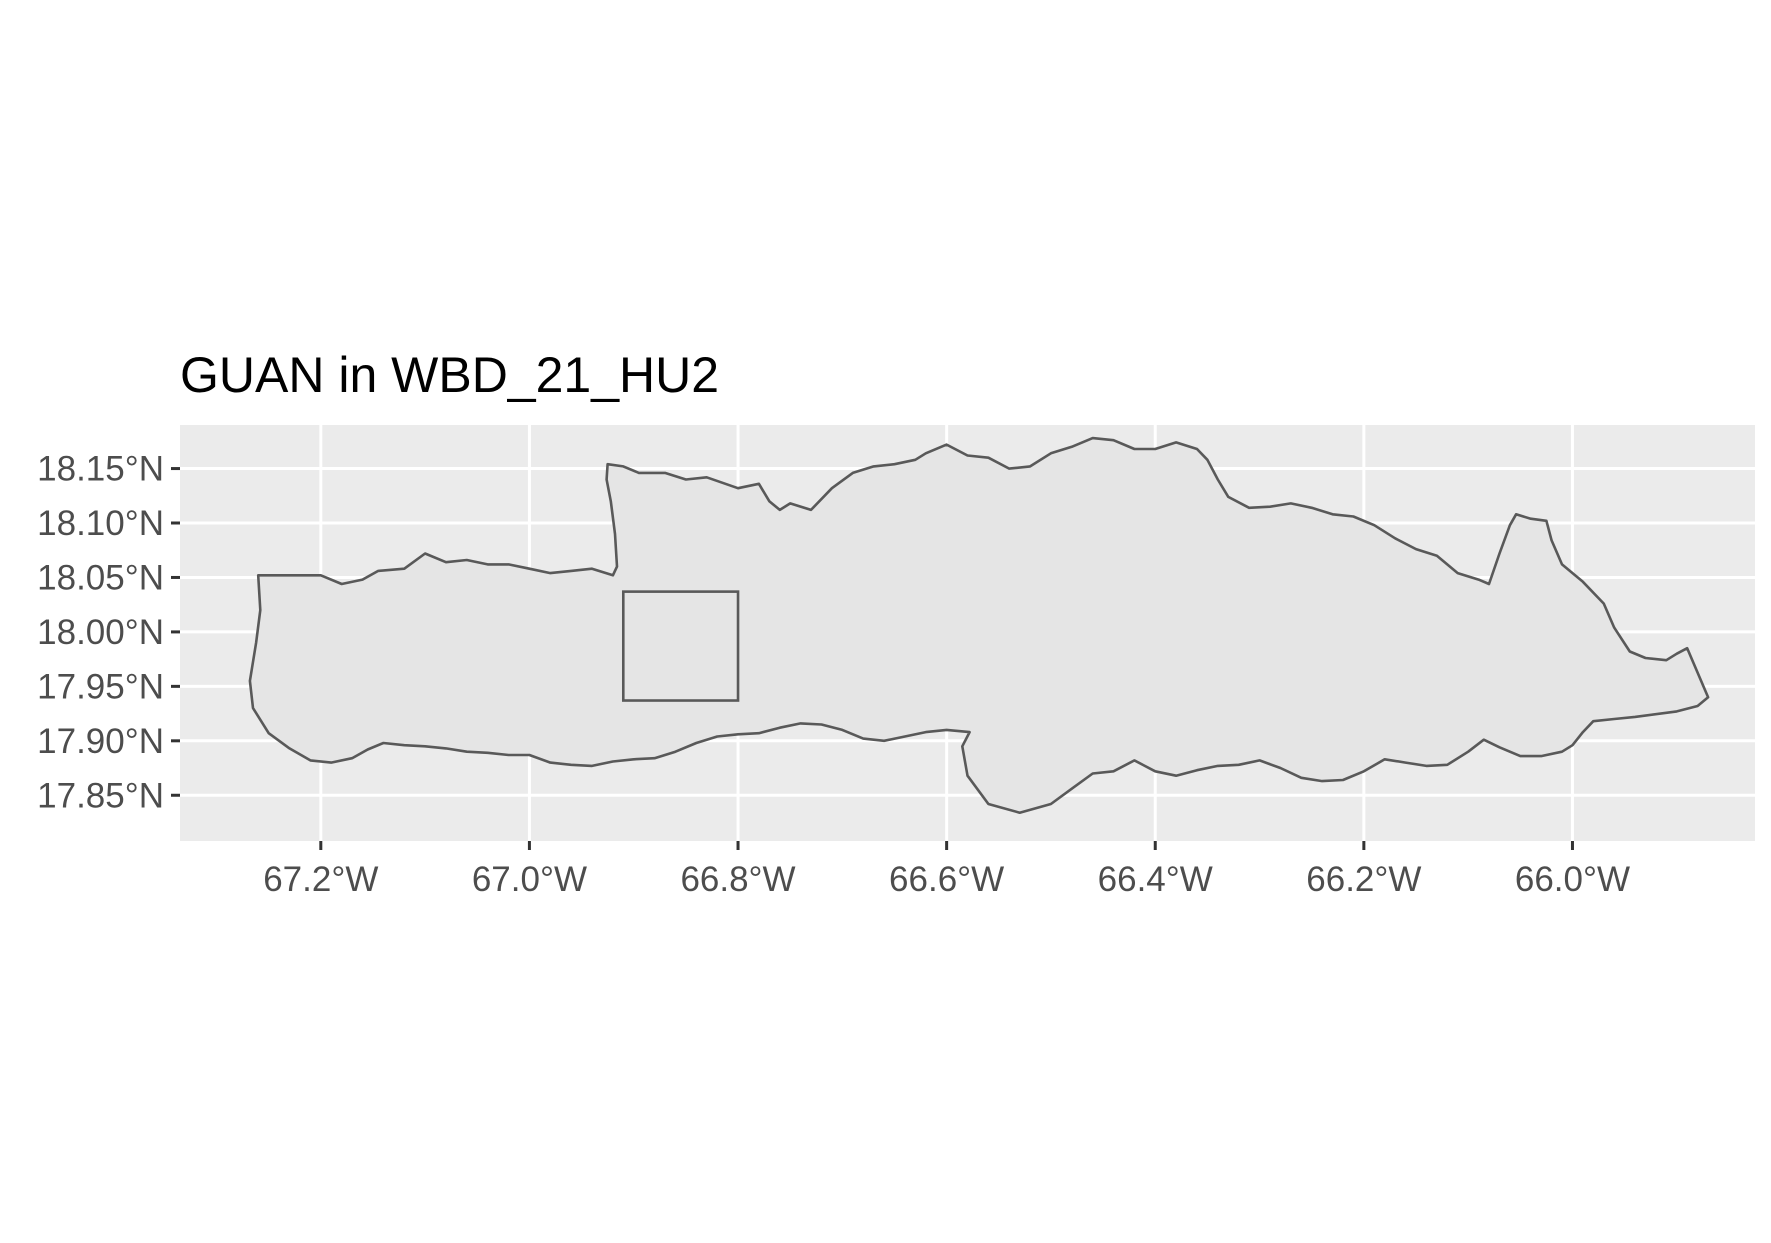 This screenshot has height=1243, width=1771. I want to click on x-tick-label: 67.2°W, so click(320, 879).